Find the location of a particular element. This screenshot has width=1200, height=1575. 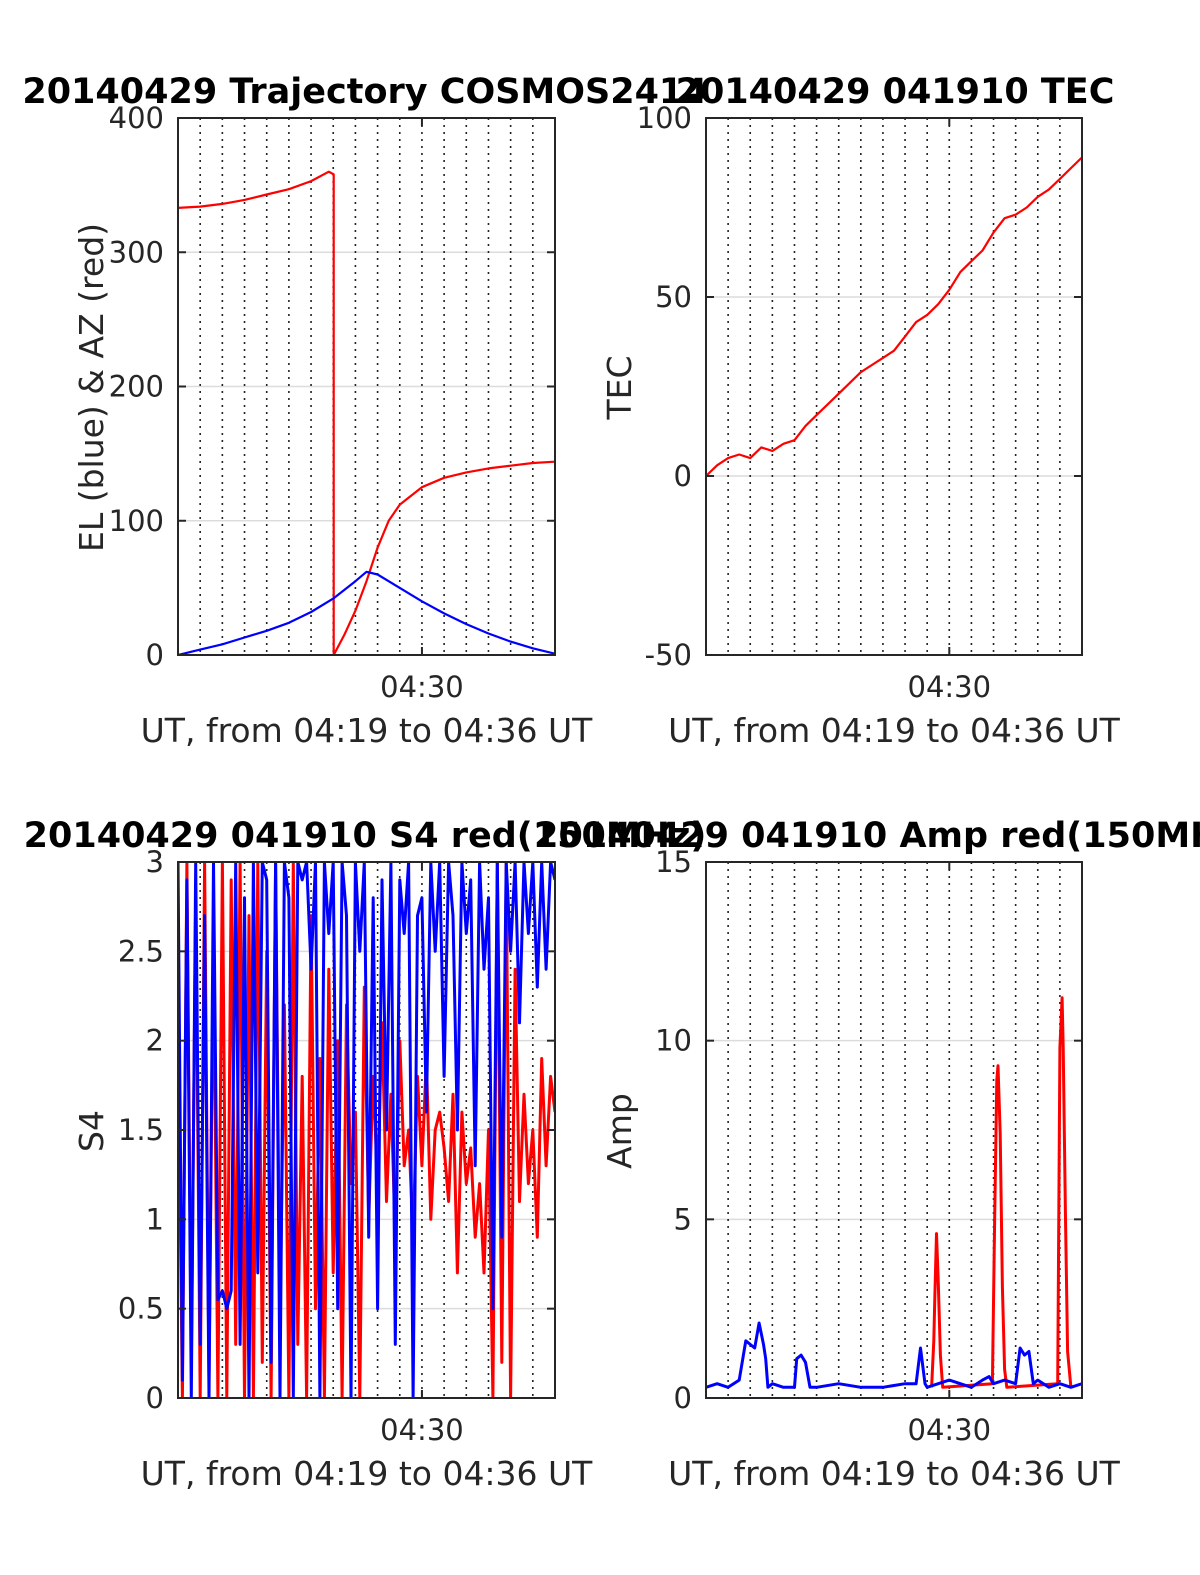

chart-amp-xtick-label: 04:30 is located at coordinates (950, 1430).